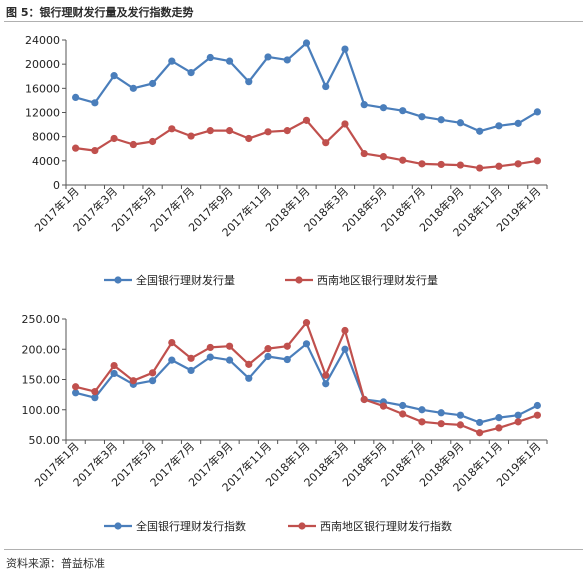 The width and height of the screenshot is (587, 582). Describe the element at coordinates (42, 88) in the screenshot. I see `y-tick-label: 16000` at that location.